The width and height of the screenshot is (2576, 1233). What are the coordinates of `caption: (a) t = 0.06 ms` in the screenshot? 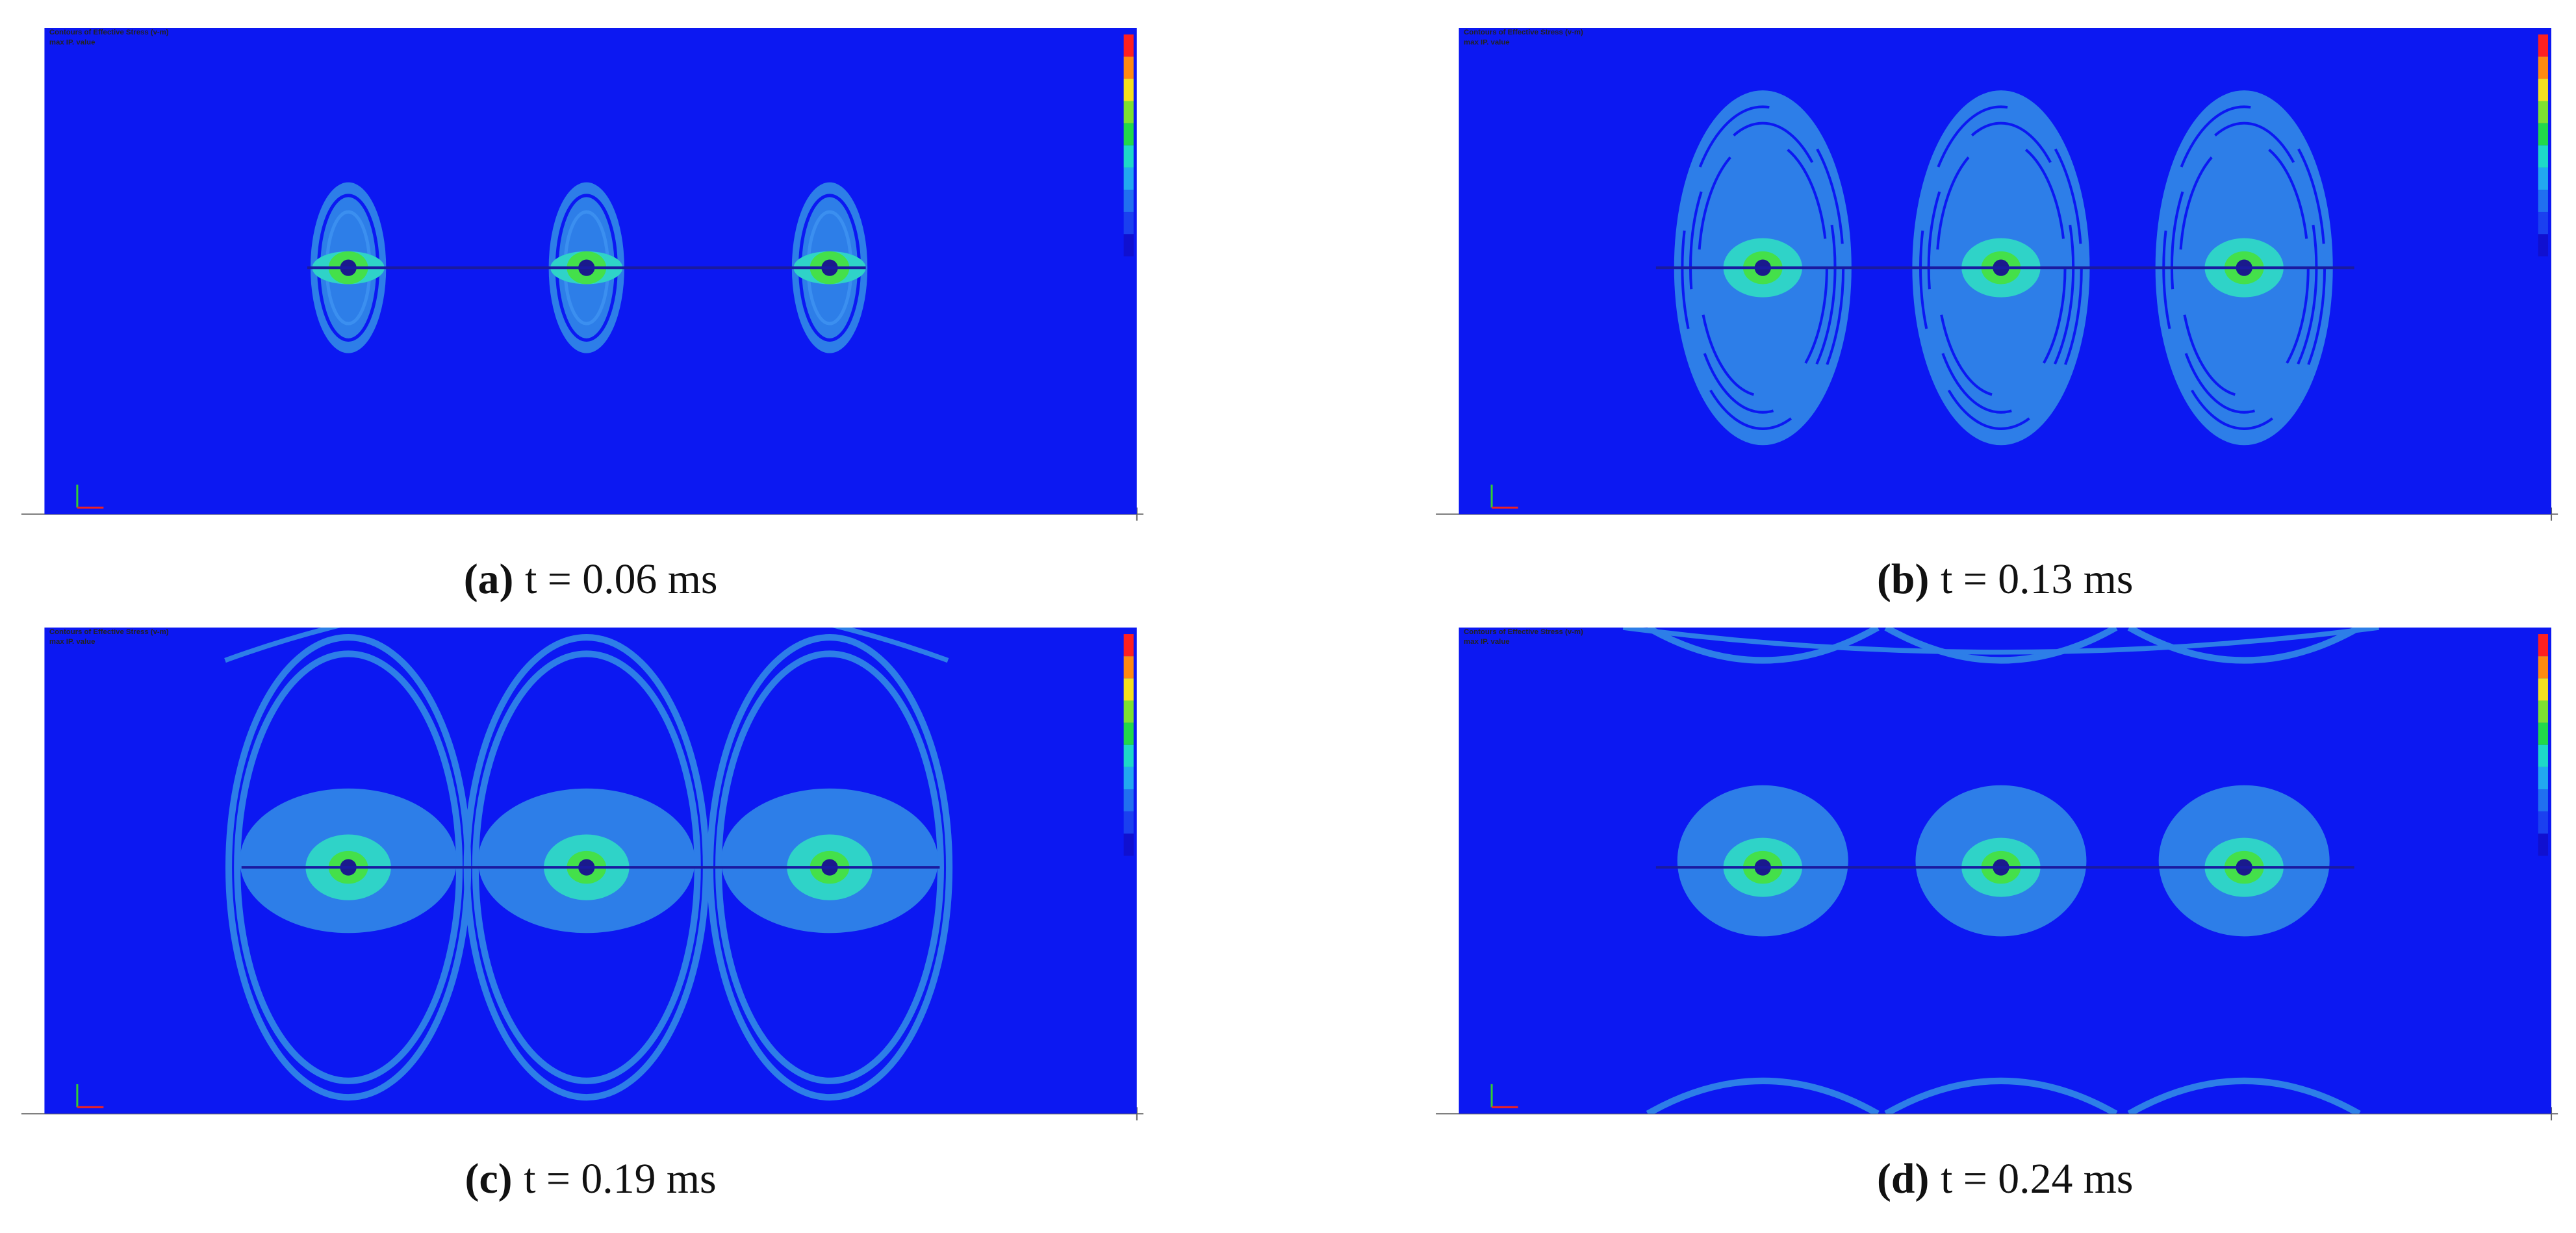 It's located at (591, 579).